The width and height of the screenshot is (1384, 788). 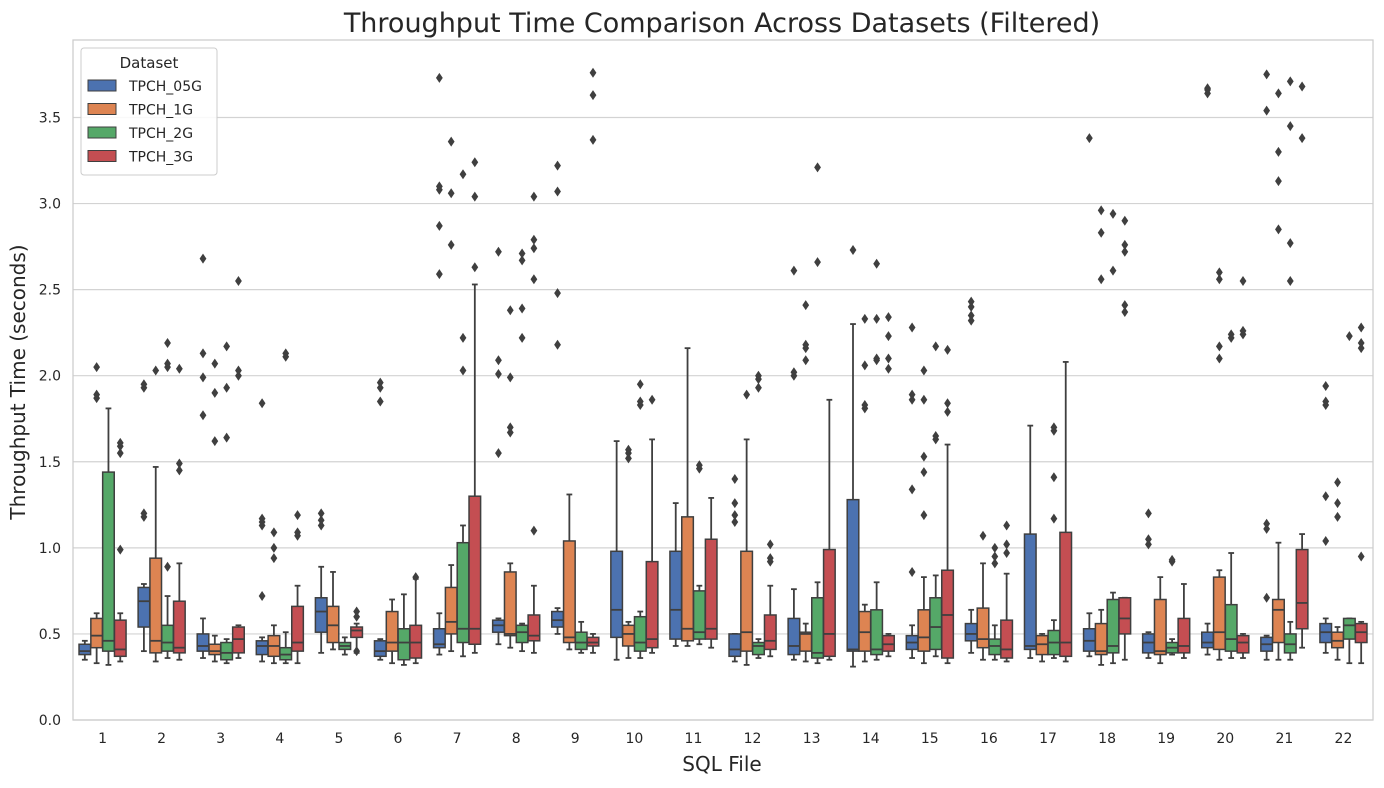 I want to click on x-tick-label: 17, so click(x=1048, y=739).